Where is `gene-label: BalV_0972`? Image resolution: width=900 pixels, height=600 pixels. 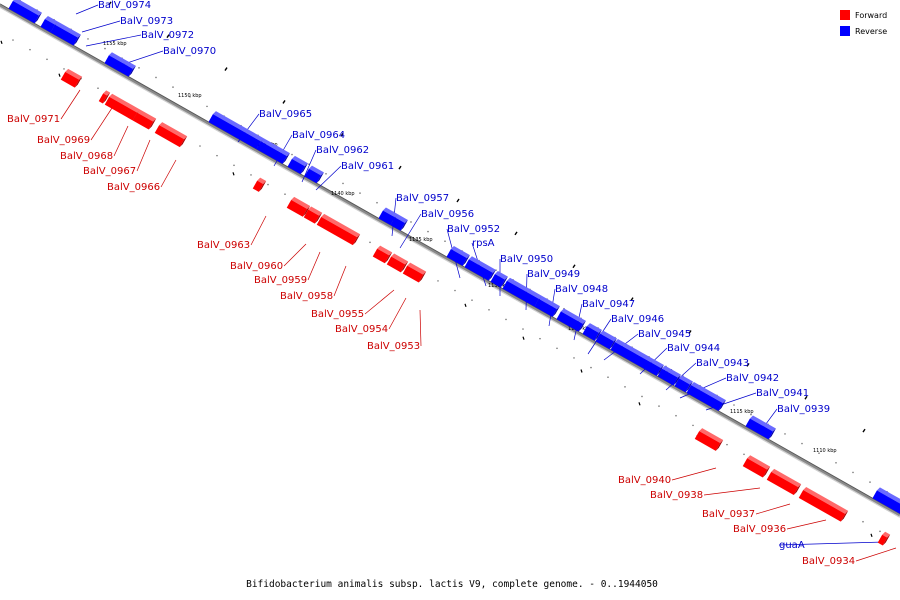 gene-label: BalV_0972 is located at coordinates (167, 35).